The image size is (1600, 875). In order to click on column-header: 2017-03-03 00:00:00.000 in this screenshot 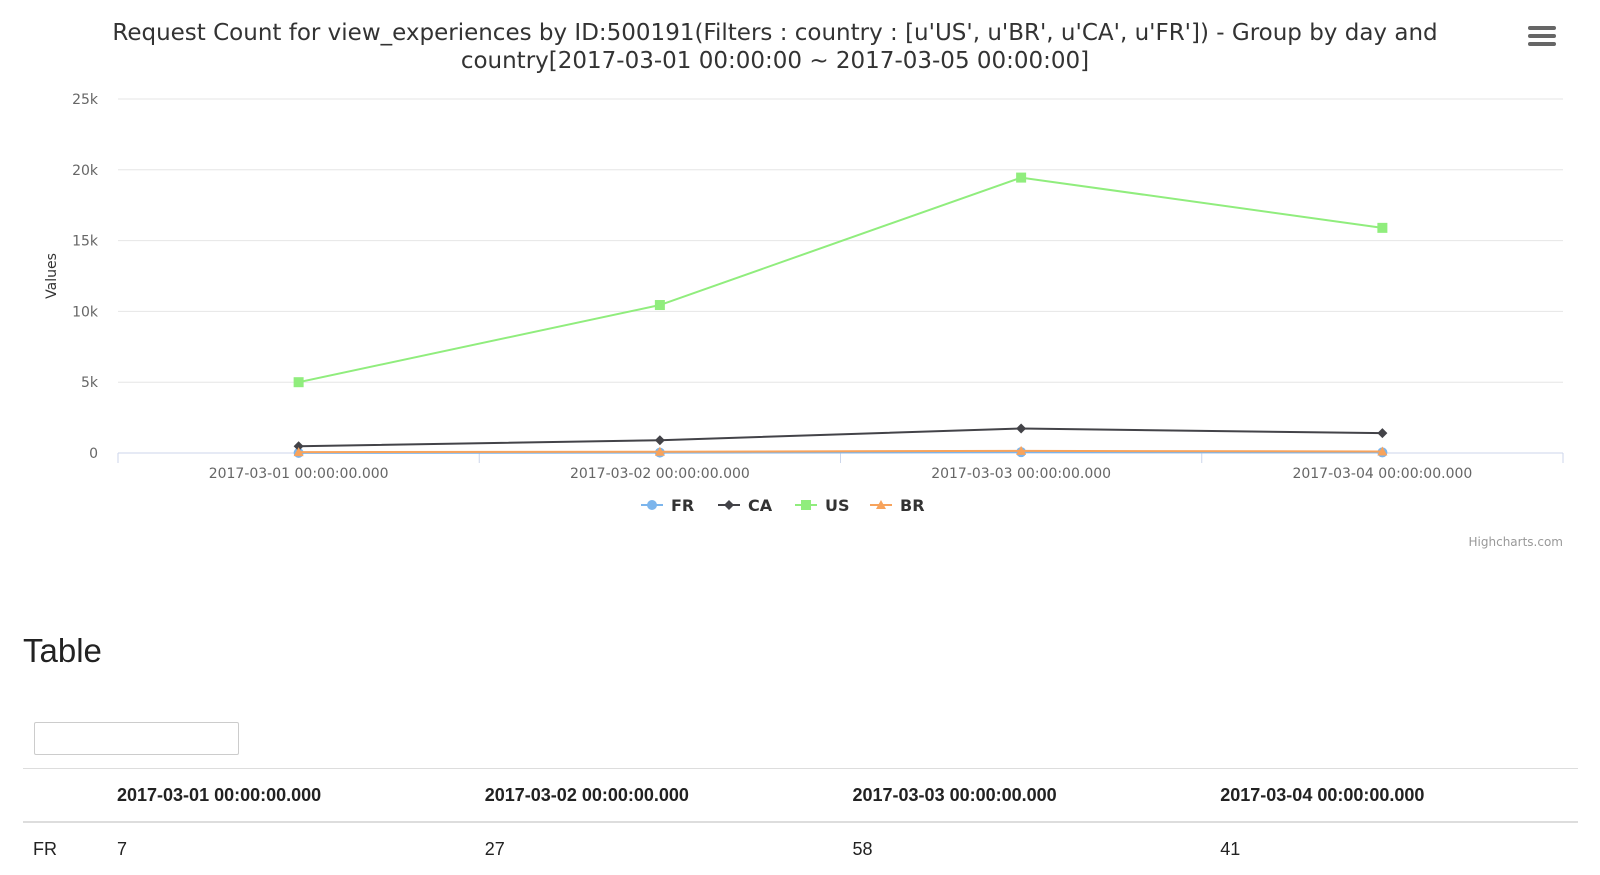, I will do `click(1026, 795)`.